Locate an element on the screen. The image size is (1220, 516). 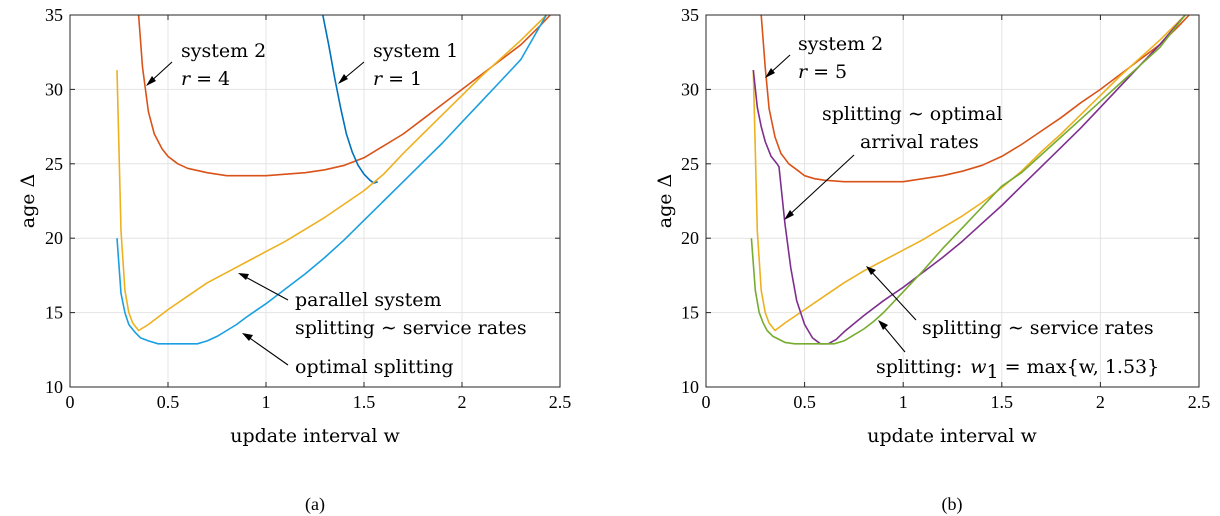
annotation-optimal-splitting-a: optimal splitting is located at coordinates (374, 367).